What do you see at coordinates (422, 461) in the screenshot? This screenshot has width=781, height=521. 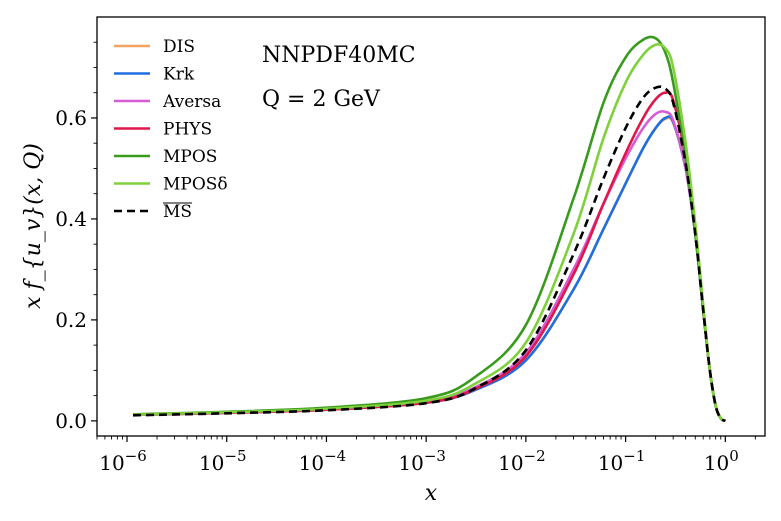 I see `x-tick-label: 10⁻³` at bounding box center [422, 461].